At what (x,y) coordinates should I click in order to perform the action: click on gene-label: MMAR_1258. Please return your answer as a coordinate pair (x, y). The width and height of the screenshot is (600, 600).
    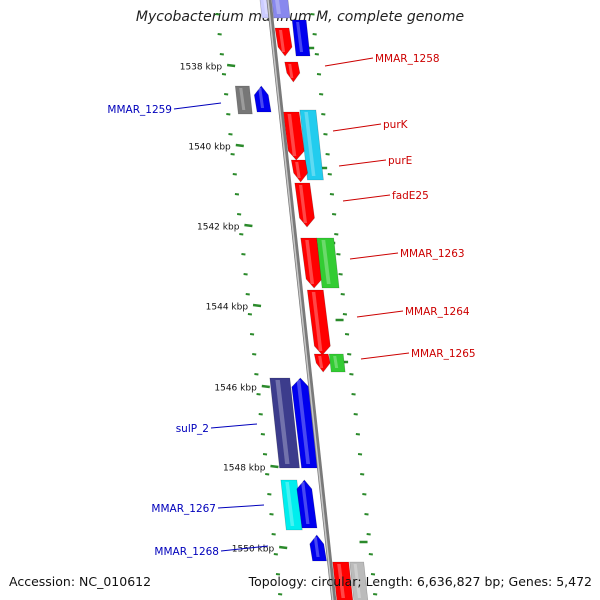
    Looking at the image, I should click on (407, 59).